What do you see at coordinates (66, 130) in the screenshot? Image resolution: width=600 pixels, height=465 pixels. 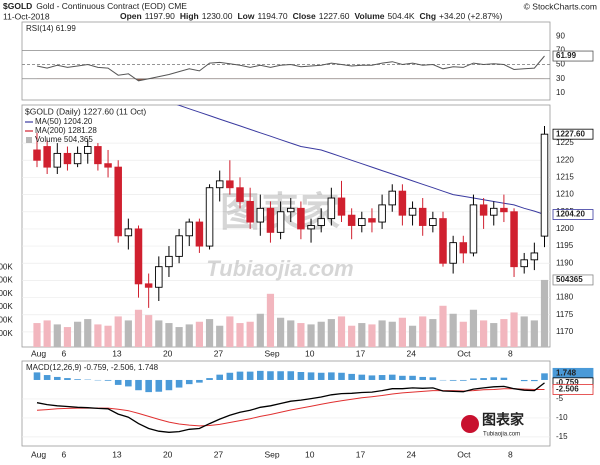 I see `legend-label: MA(200) 1281.28` at bounding box center [66, 130].